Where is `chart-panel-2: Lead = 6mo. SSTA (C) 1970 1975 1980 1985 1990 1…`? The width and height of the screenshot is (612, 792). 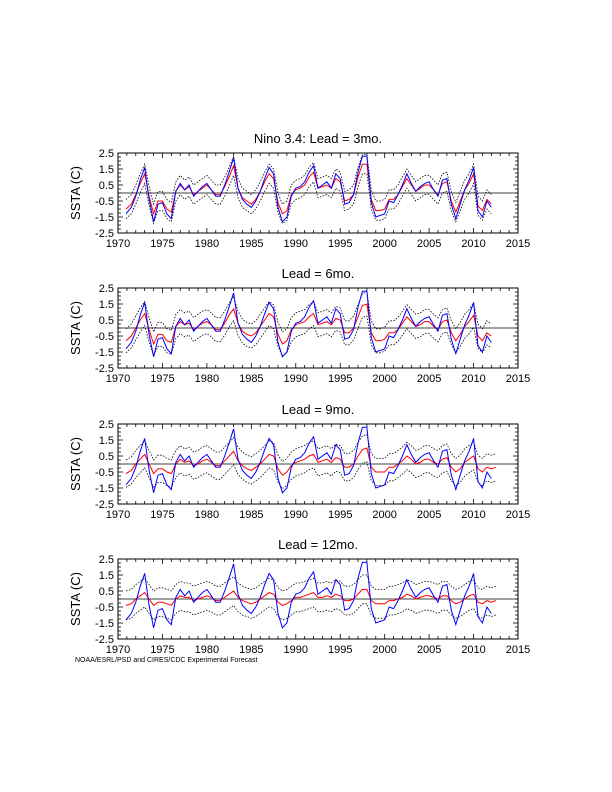 chart-panel-2: Lead = 6mo. SSTA (C) 1970 1975 1980 1985 1990 1… is located at coordinates (299, 325).